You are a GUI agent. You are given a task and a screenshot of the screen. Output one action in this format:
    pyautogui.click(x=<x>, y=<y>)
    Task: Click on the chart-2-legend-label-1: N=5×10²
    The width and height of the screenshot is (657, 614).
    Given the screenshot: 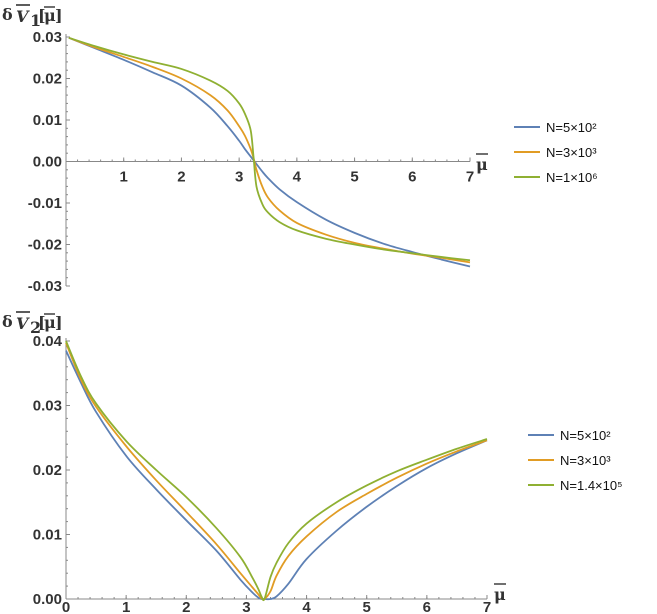 What is the action you would take?
    pyautogui.click(x=585, y=435)
    